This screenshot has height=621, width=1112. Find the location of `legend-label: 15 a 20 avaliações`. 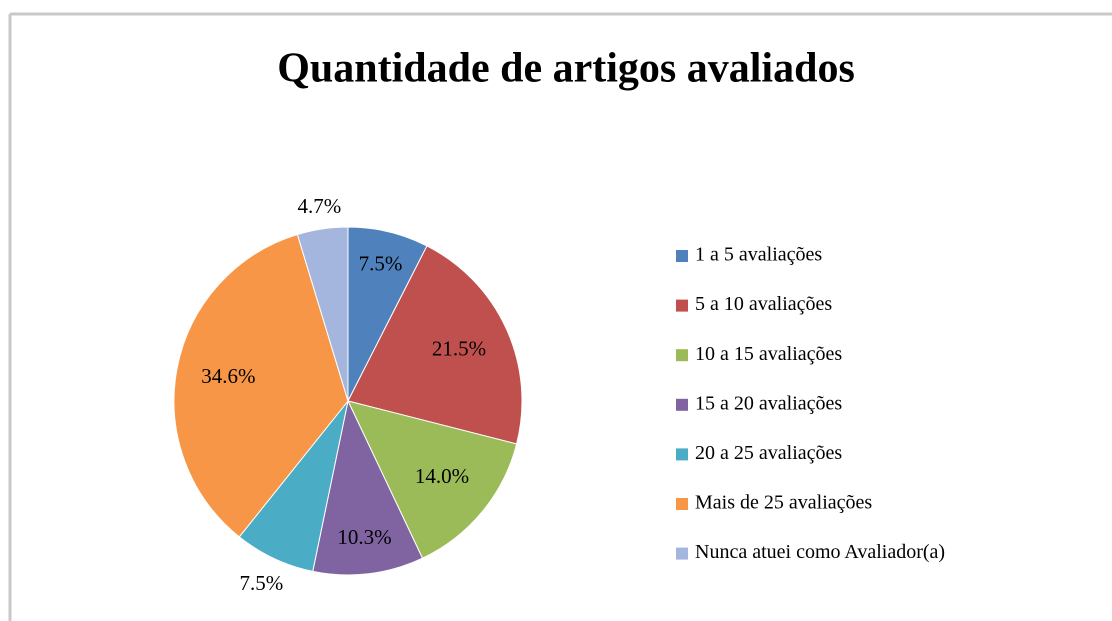

legend-label: 15 a 20 avaliações is located at coordinates (768, 403).